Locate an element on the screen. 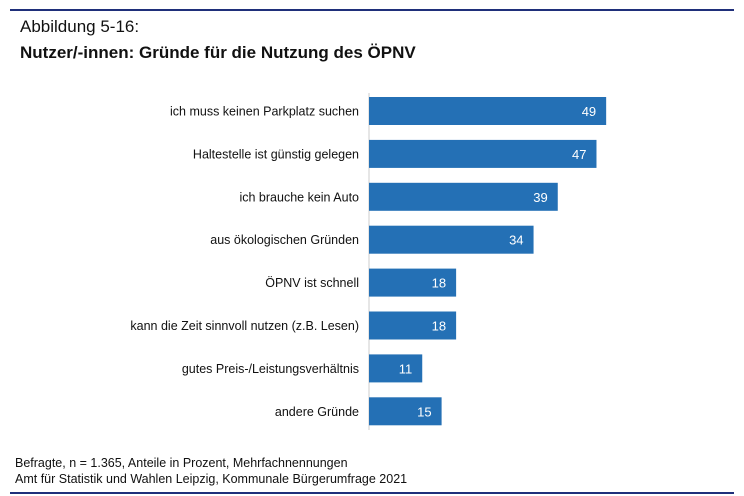  category-label: ÖPNV ist schnell is located at coordinates (312, 283).